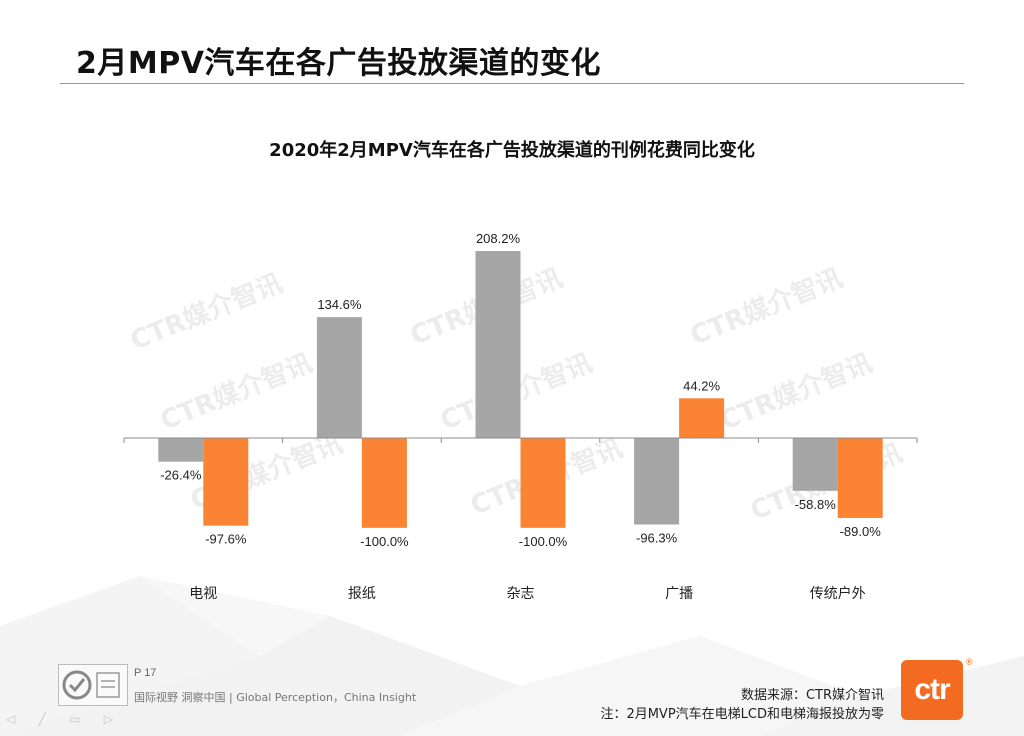  What do you see at coordinates (969, 662) in the screenshot?
I see `registered-mark: ®` at bounding box center [969, 662].